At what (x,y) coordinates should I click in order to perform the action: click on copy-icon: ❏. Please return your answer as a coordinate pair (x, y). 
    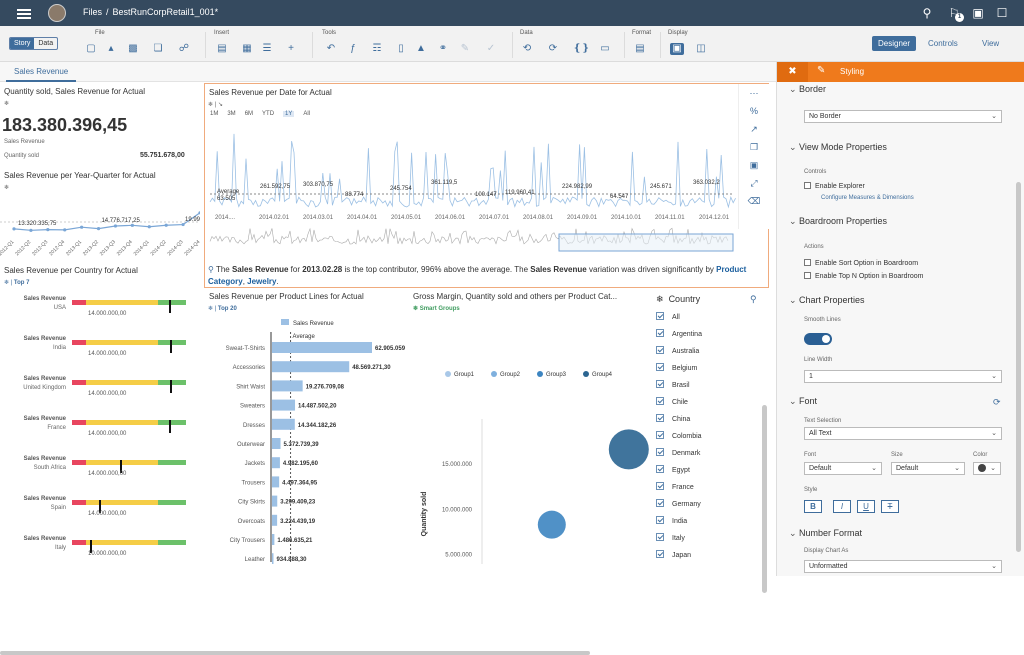
    Looking at the image, I should click on (158, 48).